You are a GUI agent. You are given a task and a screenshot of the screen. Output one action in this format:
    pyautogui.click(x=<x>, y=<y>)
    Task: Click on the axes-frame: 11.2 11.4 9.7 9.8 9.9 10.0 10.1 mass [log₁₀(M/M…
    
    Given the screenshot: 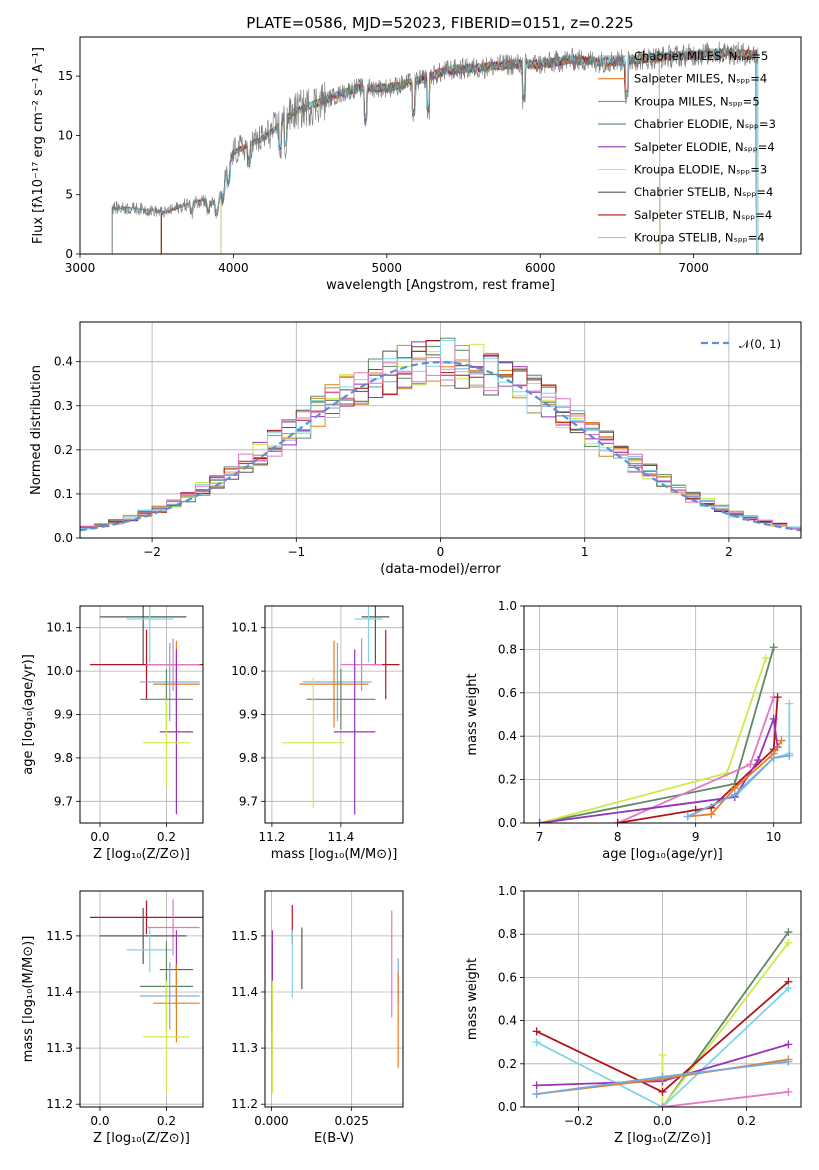 What is the action you would take?
    pyautogui.click(x=317, y=733)
    